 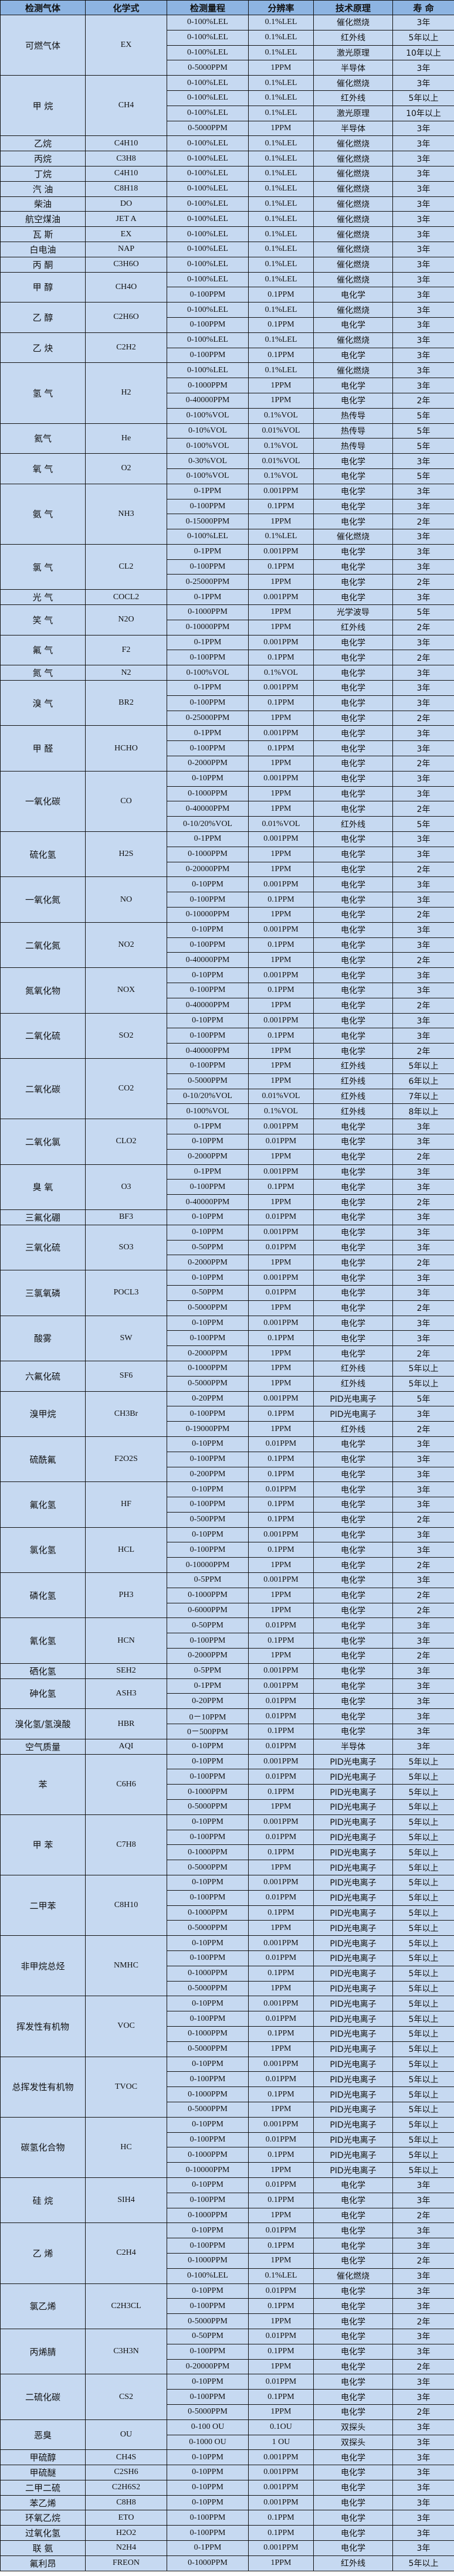 I want to click on gas-name-cell: 一氧化碳, so click(x=43, y=801).